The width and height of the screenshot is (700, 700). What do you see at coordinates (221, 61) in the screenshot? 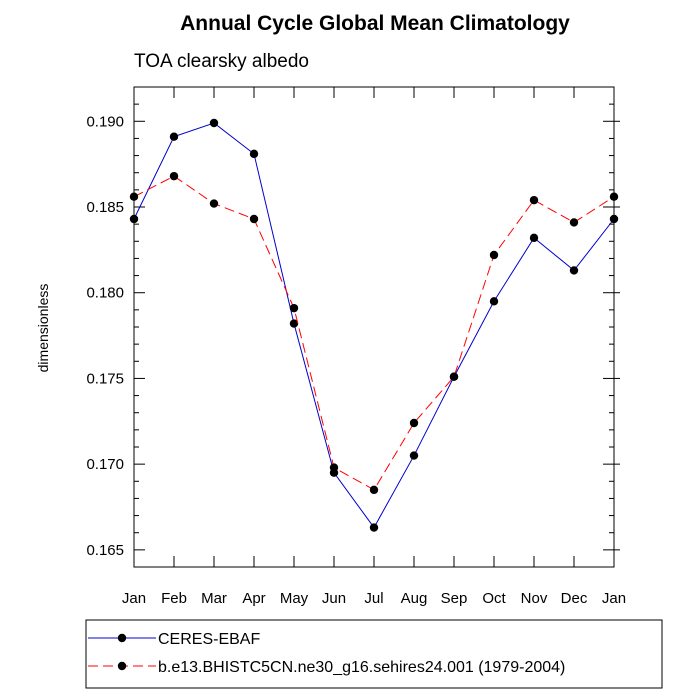
I see `chart-subtitle: TOA clearsky albedo` at bounding box center [221, 61].